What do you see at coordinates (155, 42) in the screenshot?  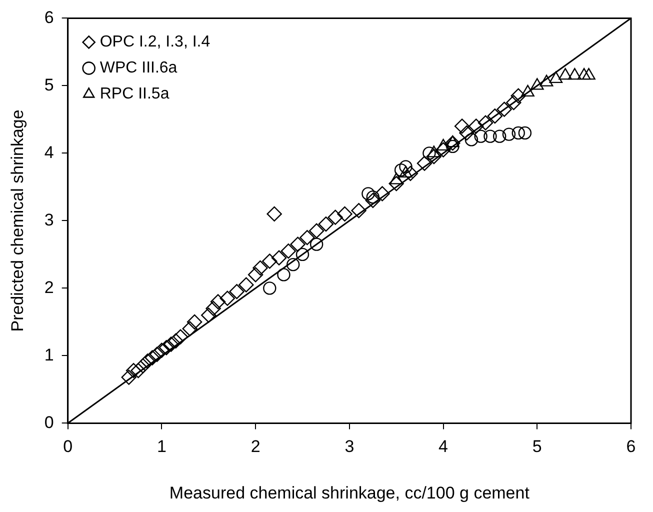 I see `legend-label: OPC I.2, I.3, I.4` at bounding box center [155, 42].